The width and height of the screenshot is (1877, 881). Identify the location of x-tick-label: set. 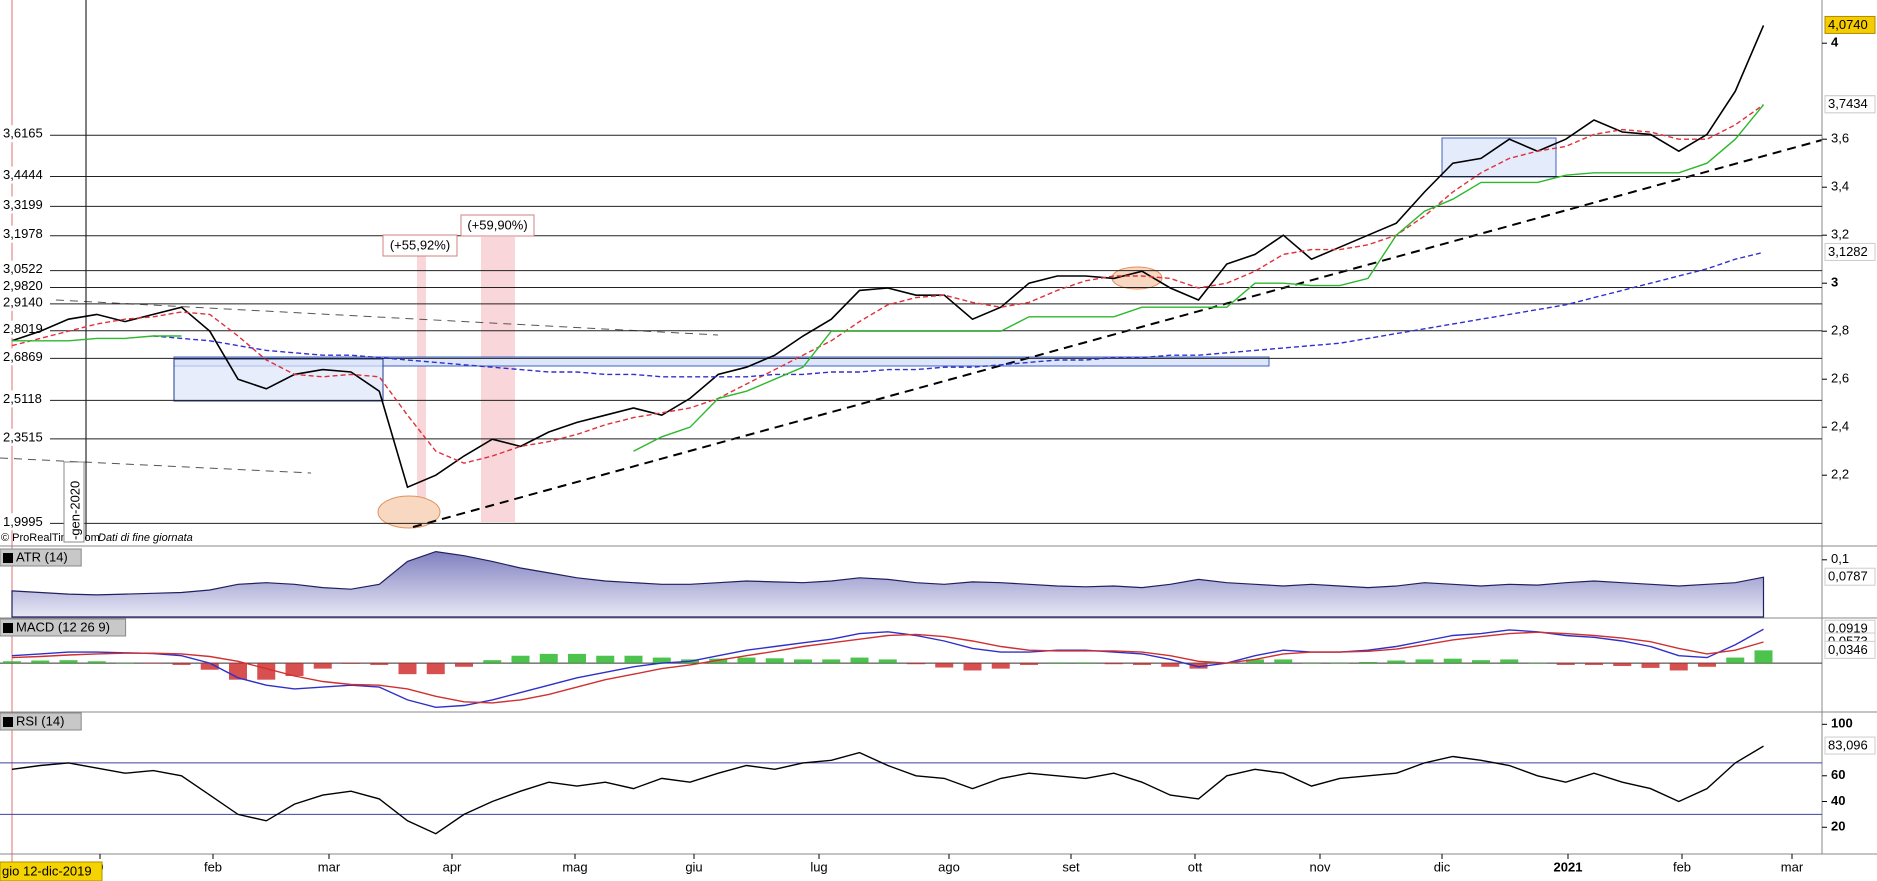
(1071, 866).